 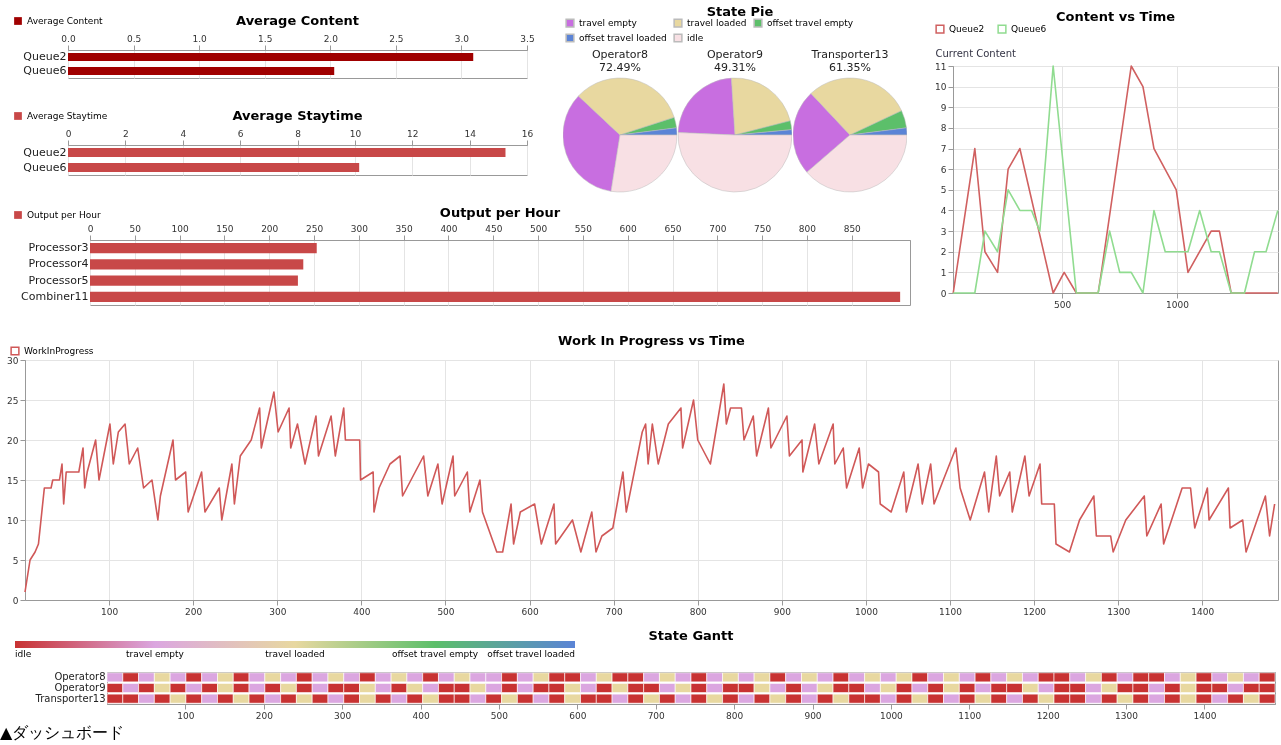 I want to click on x-tick-label: 16, so click(x=527, y=133).